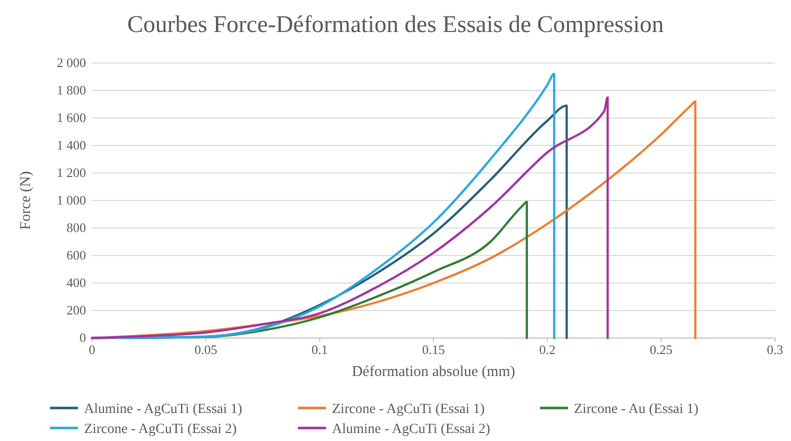  I want to click on legend-label: Alumine - AgCuTi (Essai 1), so click(163, 409).